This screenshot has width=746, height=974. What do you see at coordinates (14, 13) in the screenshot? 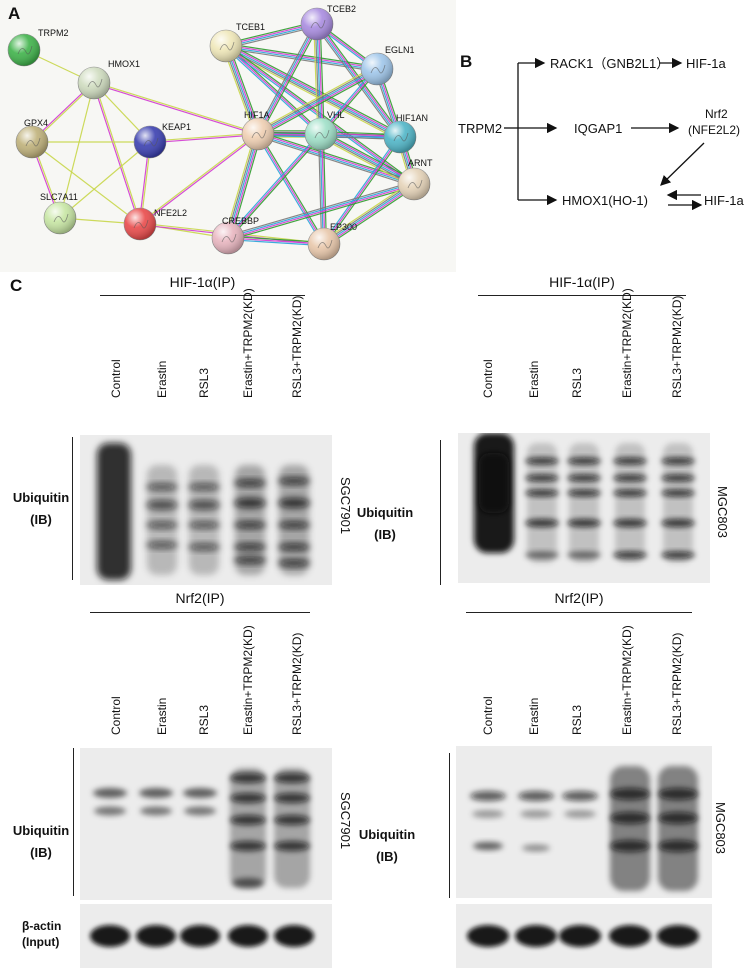
I see `panel-label-a: A` at bounding box center [14, 13].